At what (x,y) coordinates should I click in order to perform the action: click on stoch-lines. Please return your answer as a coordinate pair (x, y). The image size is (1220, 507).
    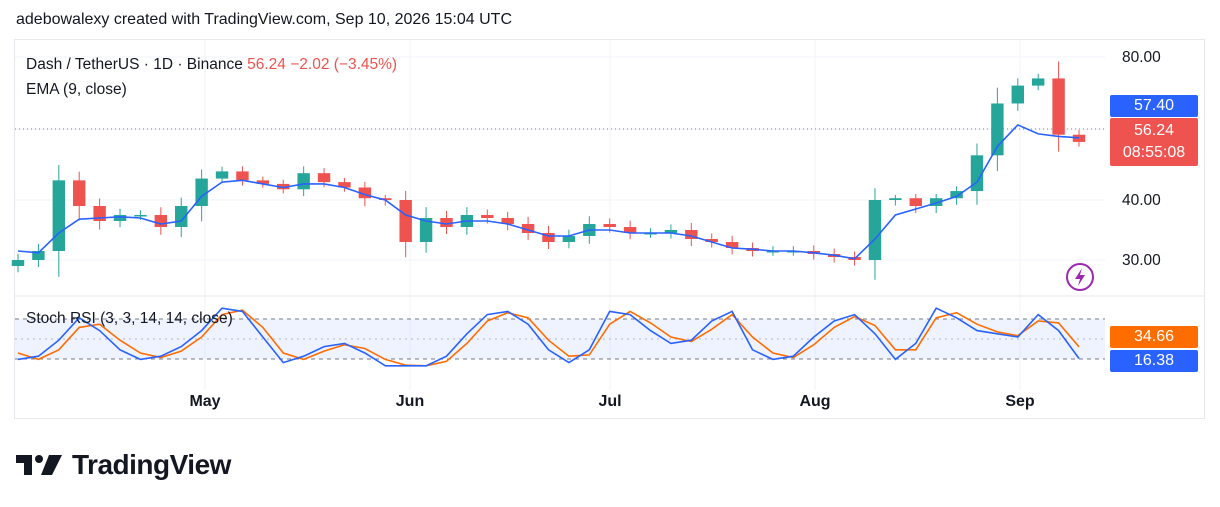
    Looking at the image, I should click on (548, 337).